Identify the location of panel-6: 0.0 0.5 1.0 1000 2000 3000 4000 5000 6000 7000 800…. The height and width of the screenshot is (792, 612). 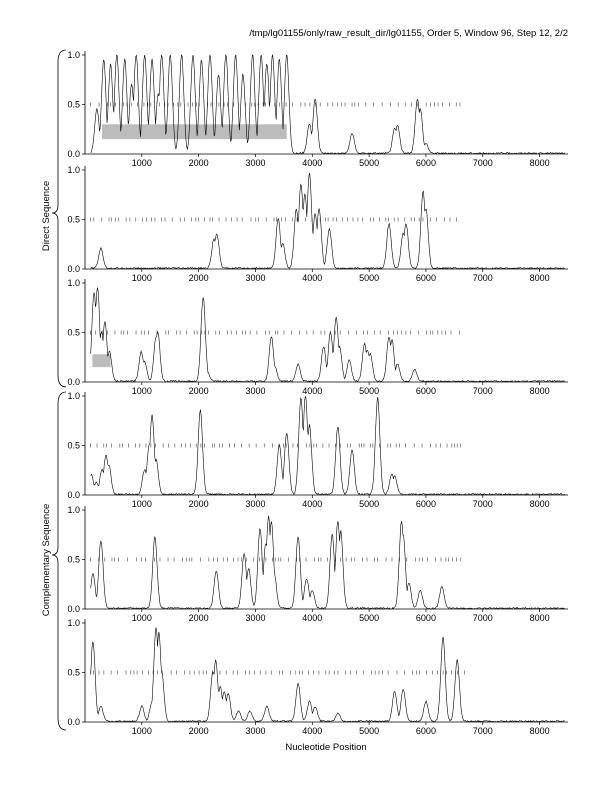
(317, 677).